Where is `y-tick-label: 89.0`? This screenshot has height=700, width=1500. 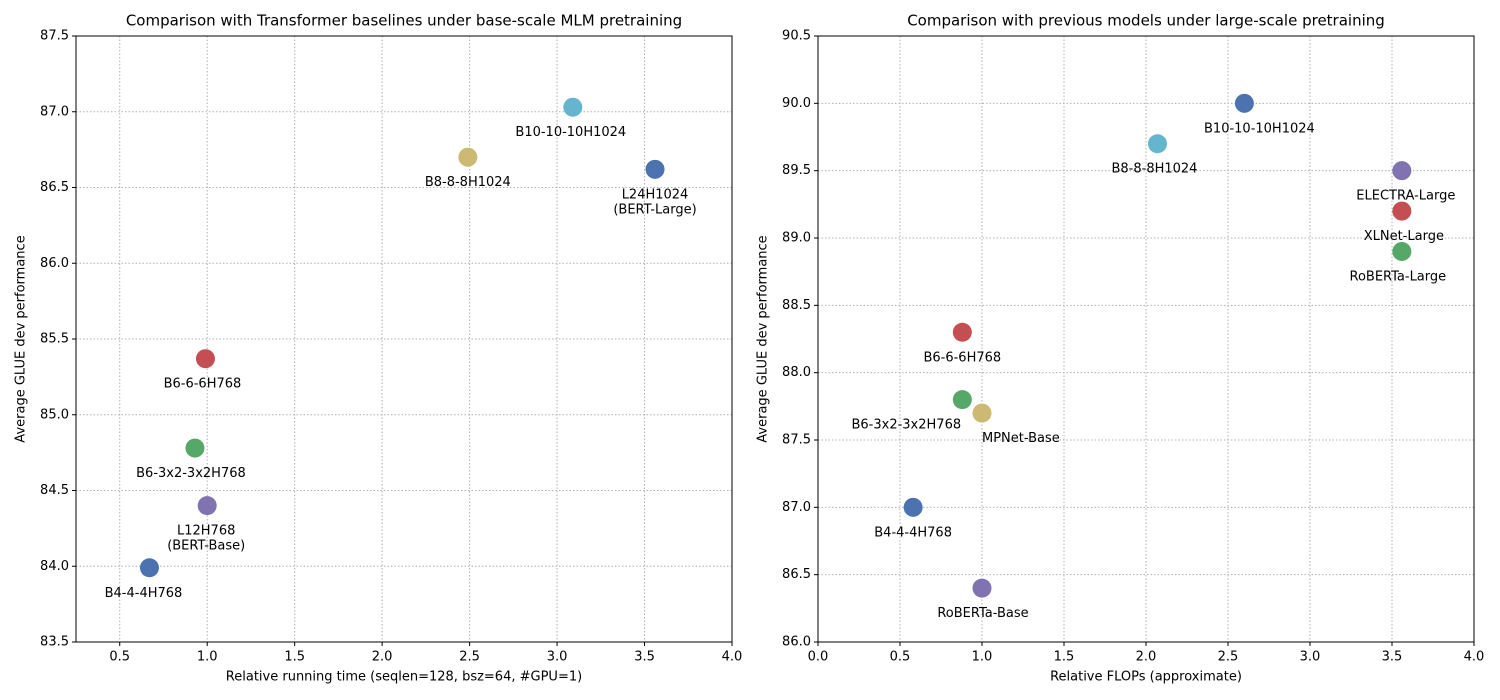
y-tick-label: 89.0 is located at coordinates (796, 238).